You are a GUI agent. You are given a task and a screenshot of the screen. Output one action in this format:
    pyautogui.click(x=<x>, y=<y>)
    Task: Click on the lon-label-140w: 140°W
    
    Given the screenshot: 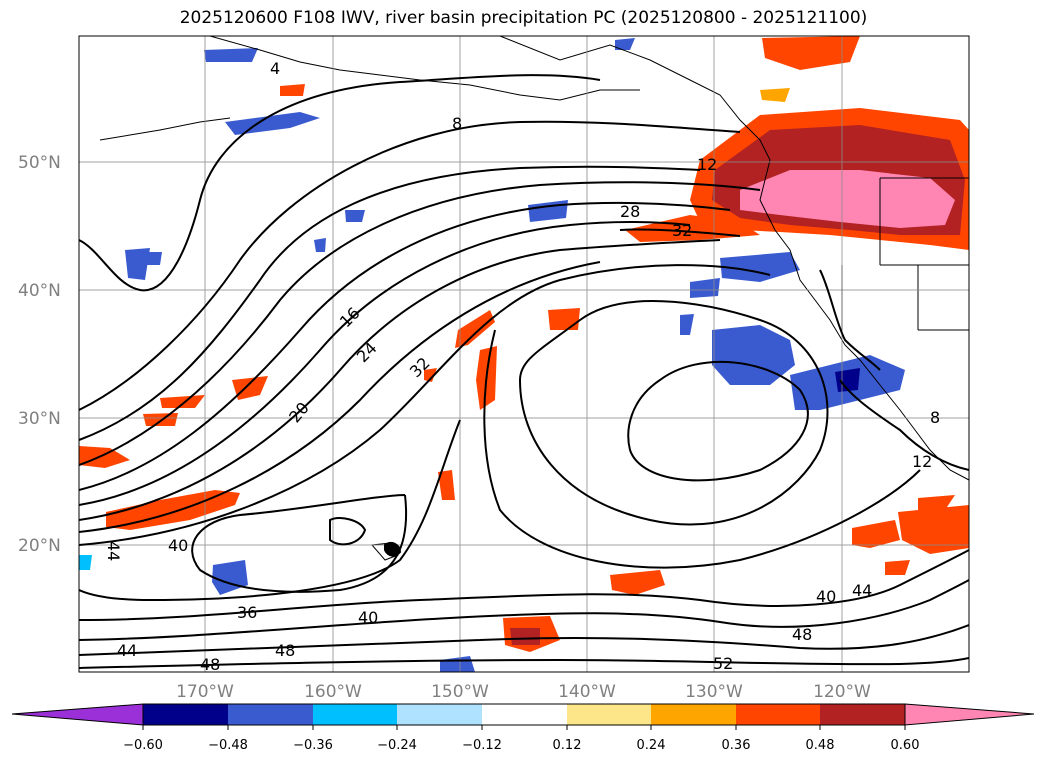 What is the action you would take?
    pyautogui.click(x=587, y=692)
    